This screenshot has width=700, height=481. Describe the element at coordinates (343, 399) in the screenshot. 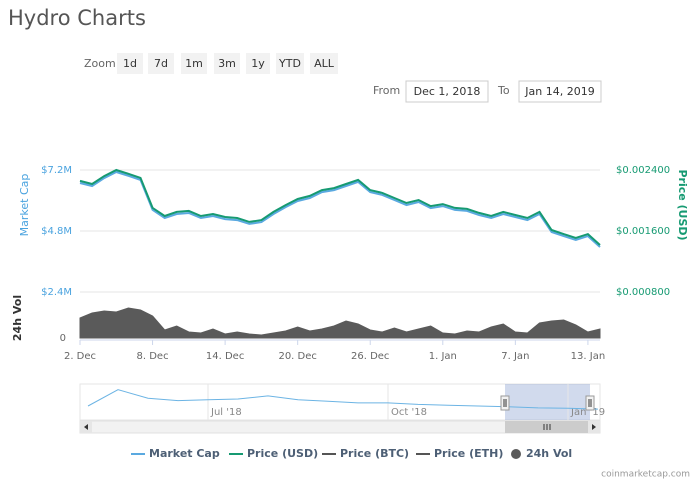

I see `navigator-line` at that location.